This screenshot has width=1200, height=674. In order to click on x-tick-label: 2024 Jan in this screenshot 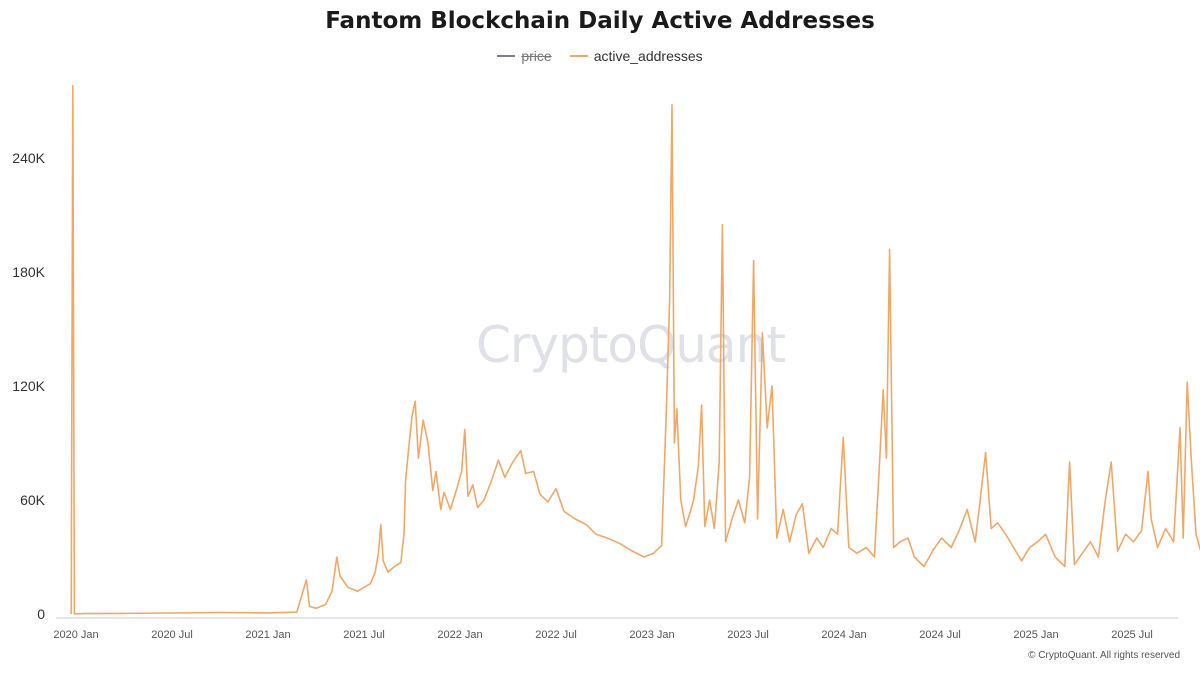, I will do `click(843, 635)`.